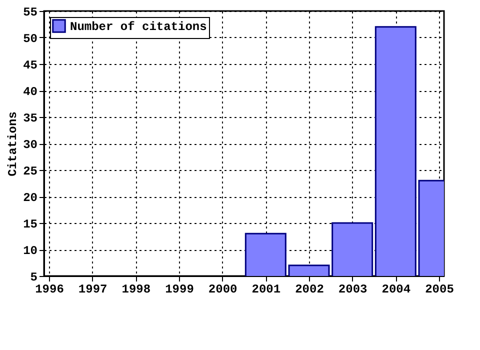 The width and height of the screenshot is (480, 350). I want to click on x-tick-label: 2004, so click(396, 289).